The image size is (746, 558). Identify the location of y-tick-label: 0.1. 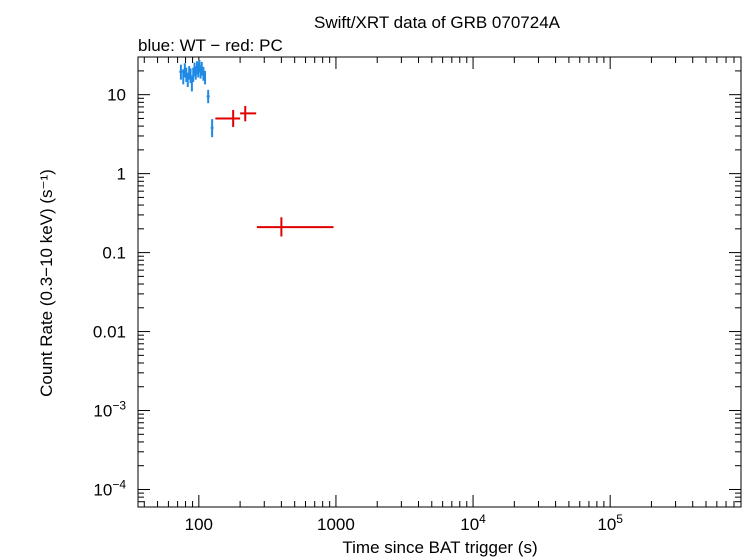
(114, 253).